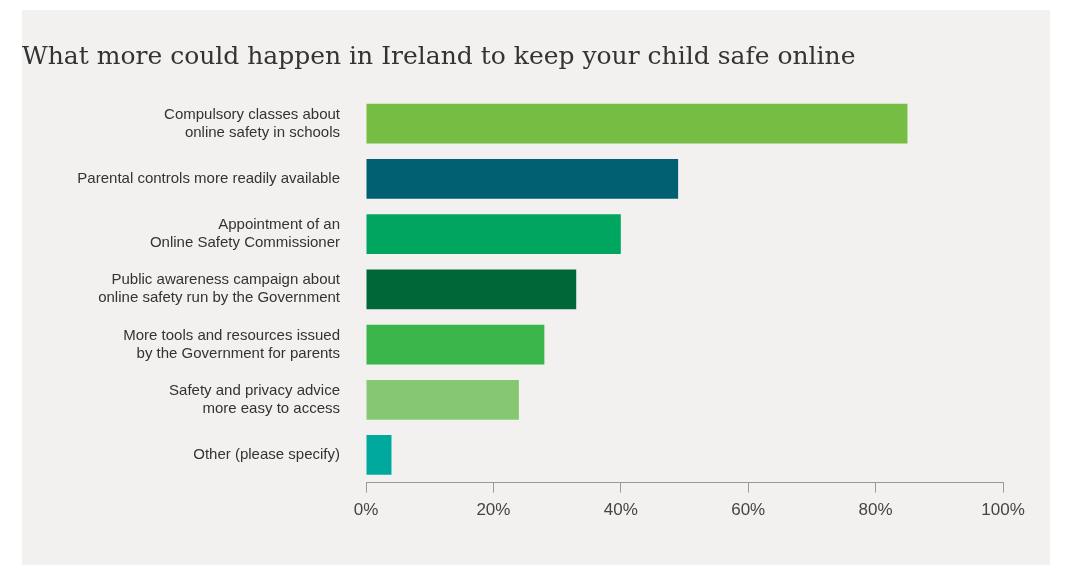  What do you see at coordinates (748, 510) in the screenshot?
I see `x-tick-label: 60%` at bounding box center [748, 510].